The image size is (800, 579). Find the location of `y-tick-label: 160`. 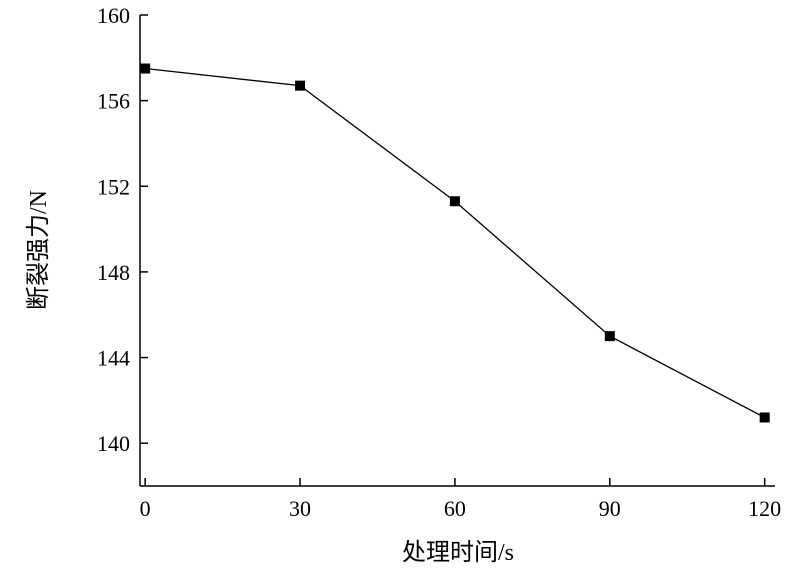

y-tick-label: 160 is located at coordinates (113, 15).